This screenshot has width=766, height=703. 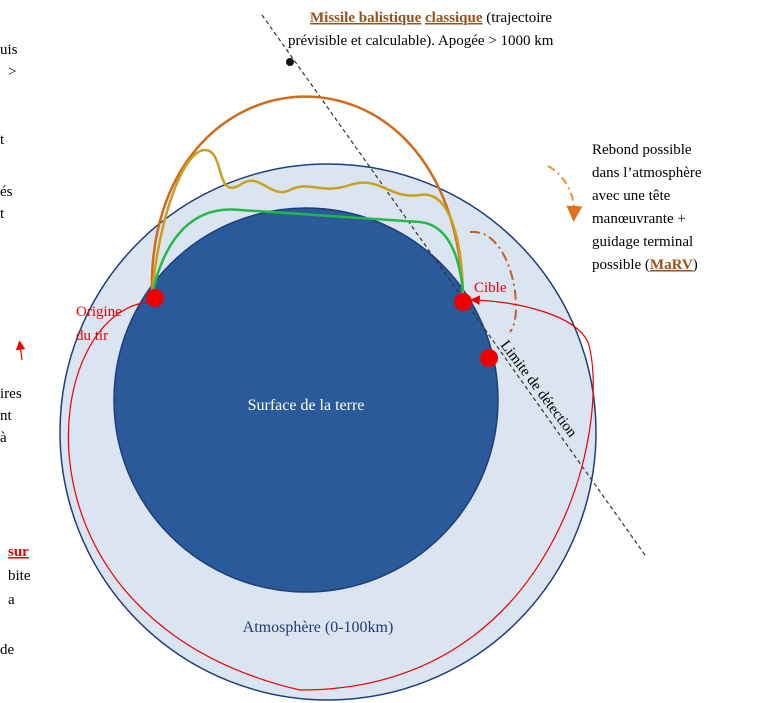 What do you see at coordinates (631, 196) in the screenshot?
I see `note-line: avec une tête` at bounding box center [631, 196].